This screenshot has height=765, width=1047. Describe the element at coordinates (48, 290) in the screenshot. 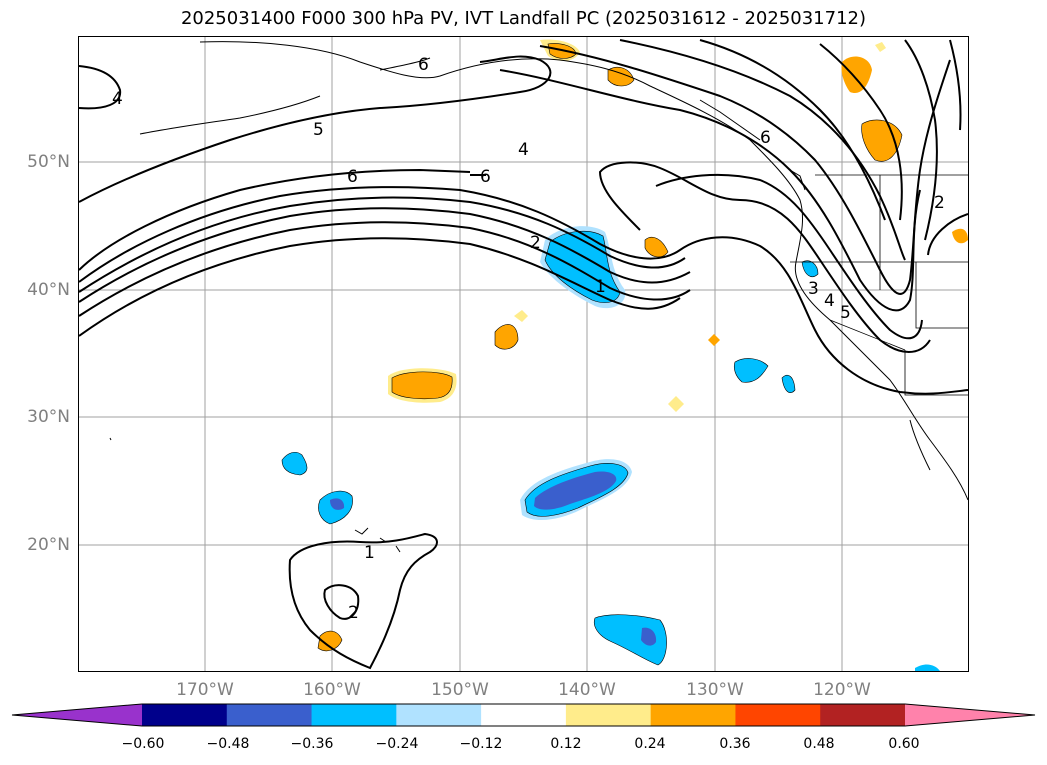

I see `lat-label-40n: 40°N` at that location.